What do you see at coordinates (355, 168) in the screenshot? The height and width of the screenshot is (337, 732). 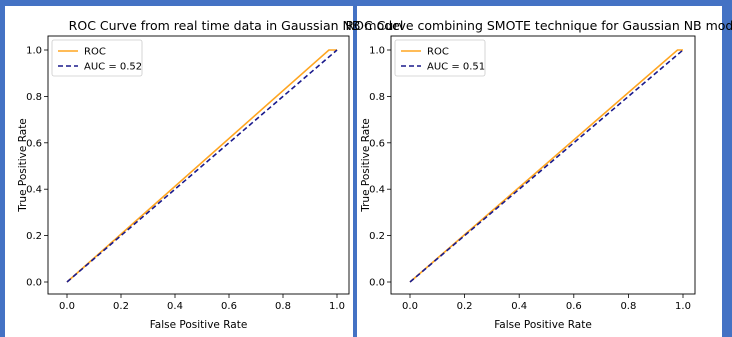 I see `frame-divider` at bounding box center [355, 168].